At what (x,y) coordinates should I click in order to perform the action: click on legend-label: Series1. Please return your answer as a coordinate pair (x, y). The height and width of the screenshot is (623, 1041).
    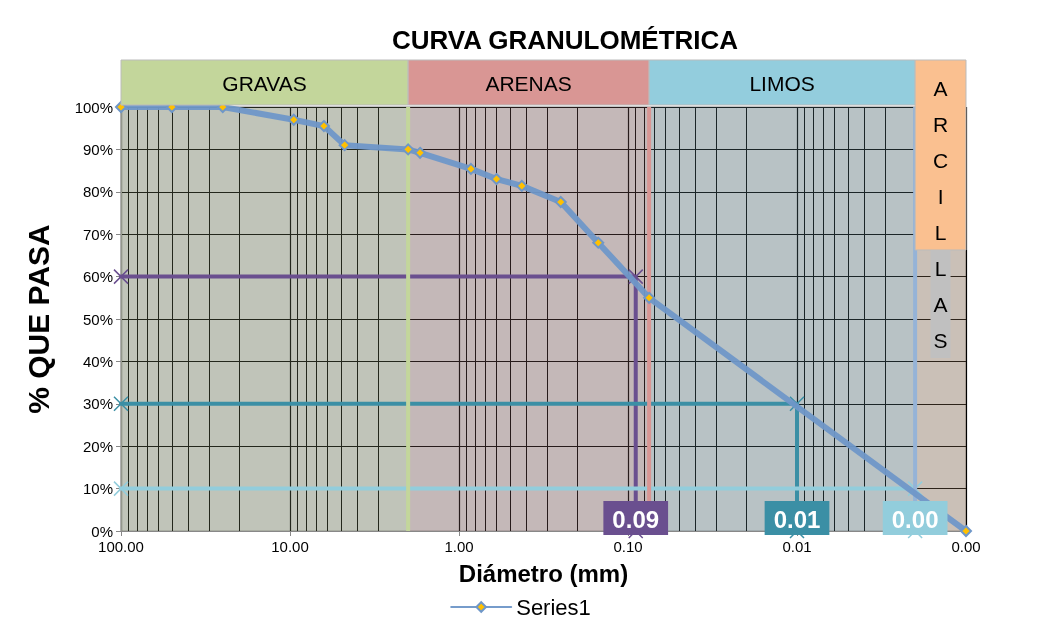
    Looking at the image, I should click on (553, 607).